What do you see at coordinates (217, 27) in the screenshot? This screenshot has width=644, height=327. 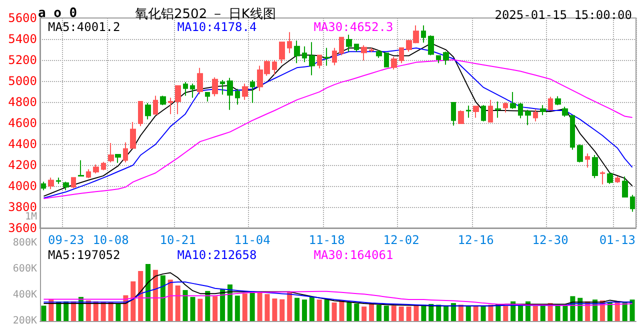 I see `text: MA10:4178.4` at bounding box center [217, 27].